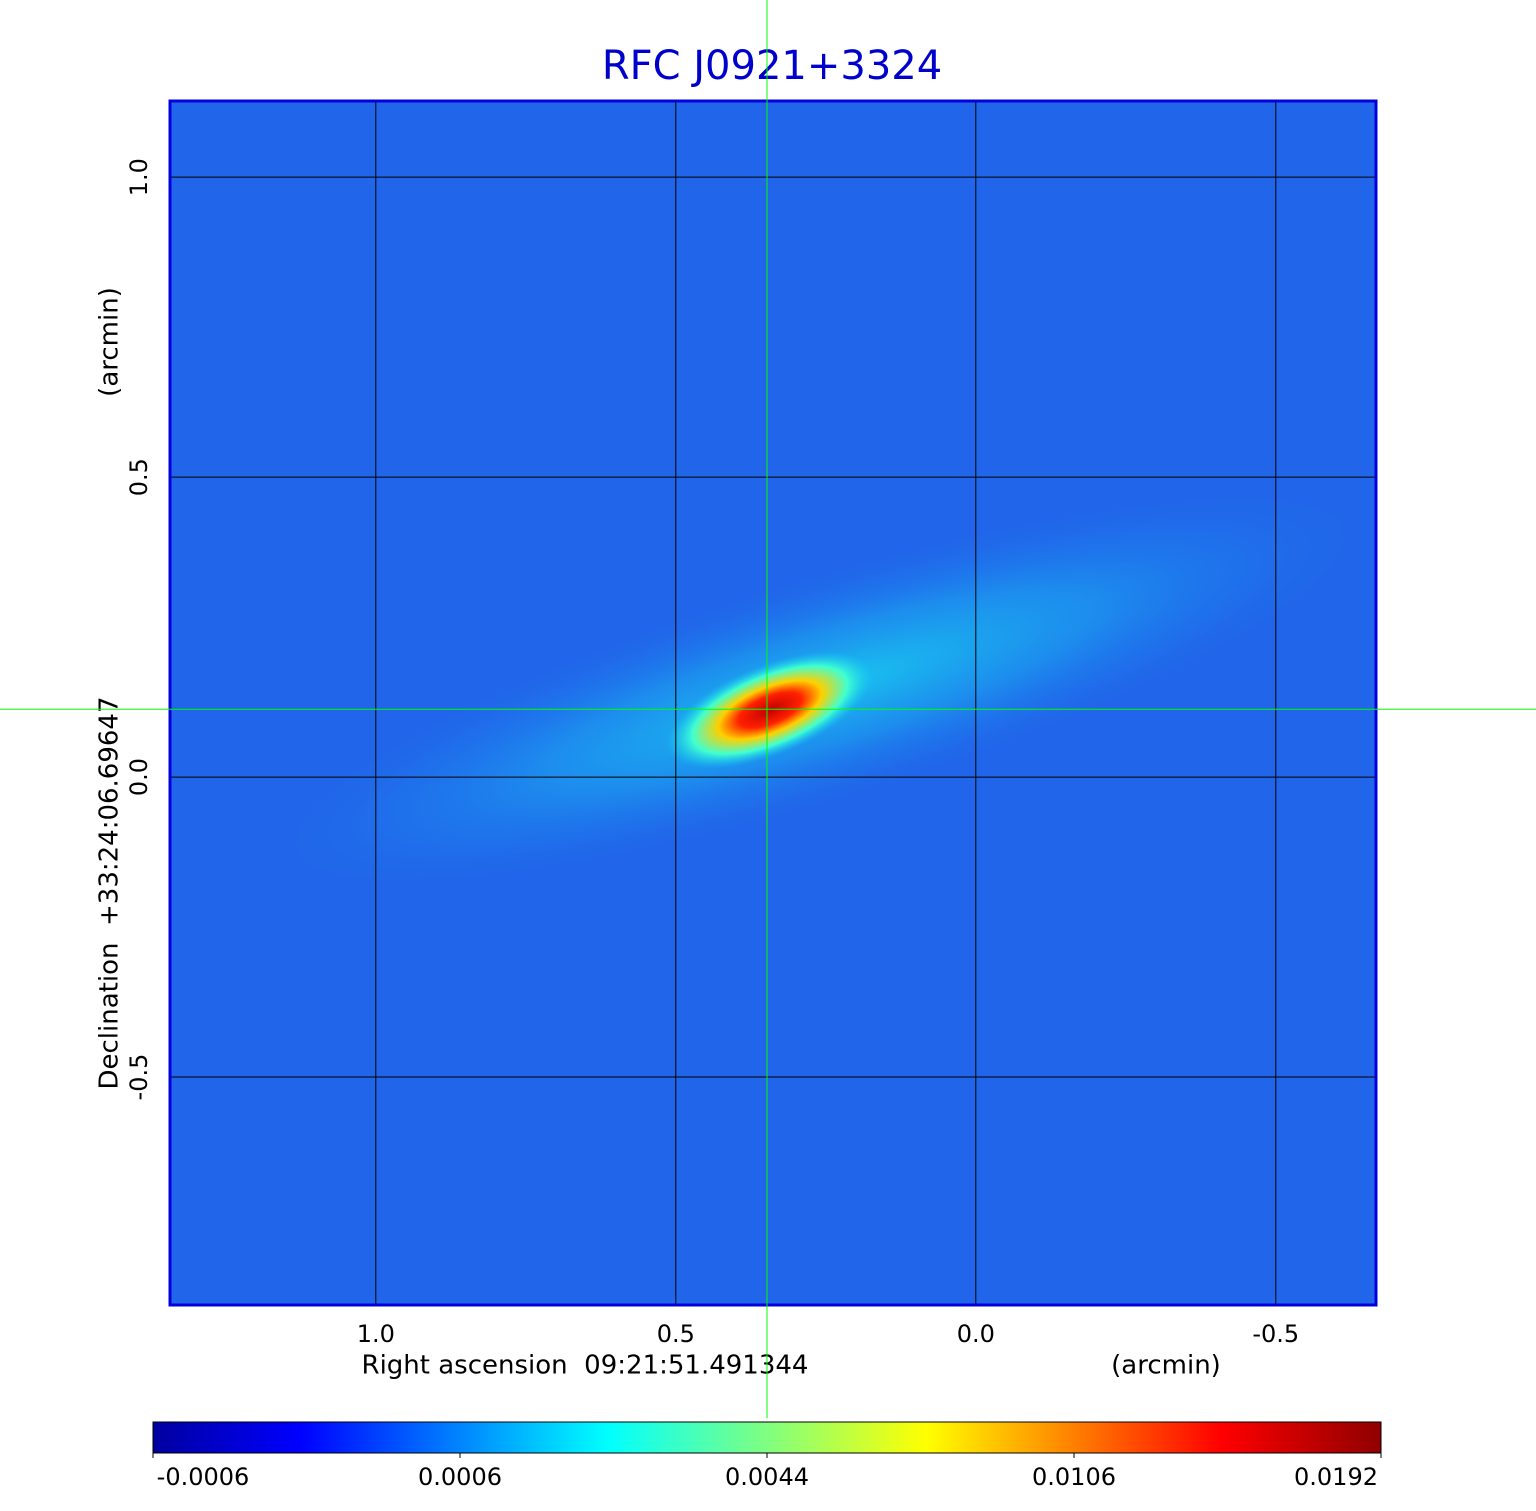 The height and width of the screenshot is (1511, 1536). Describe the element at coordinates (110, 342) in the screenshot. I see `y-axis-unit: (arcmin)` at that location.